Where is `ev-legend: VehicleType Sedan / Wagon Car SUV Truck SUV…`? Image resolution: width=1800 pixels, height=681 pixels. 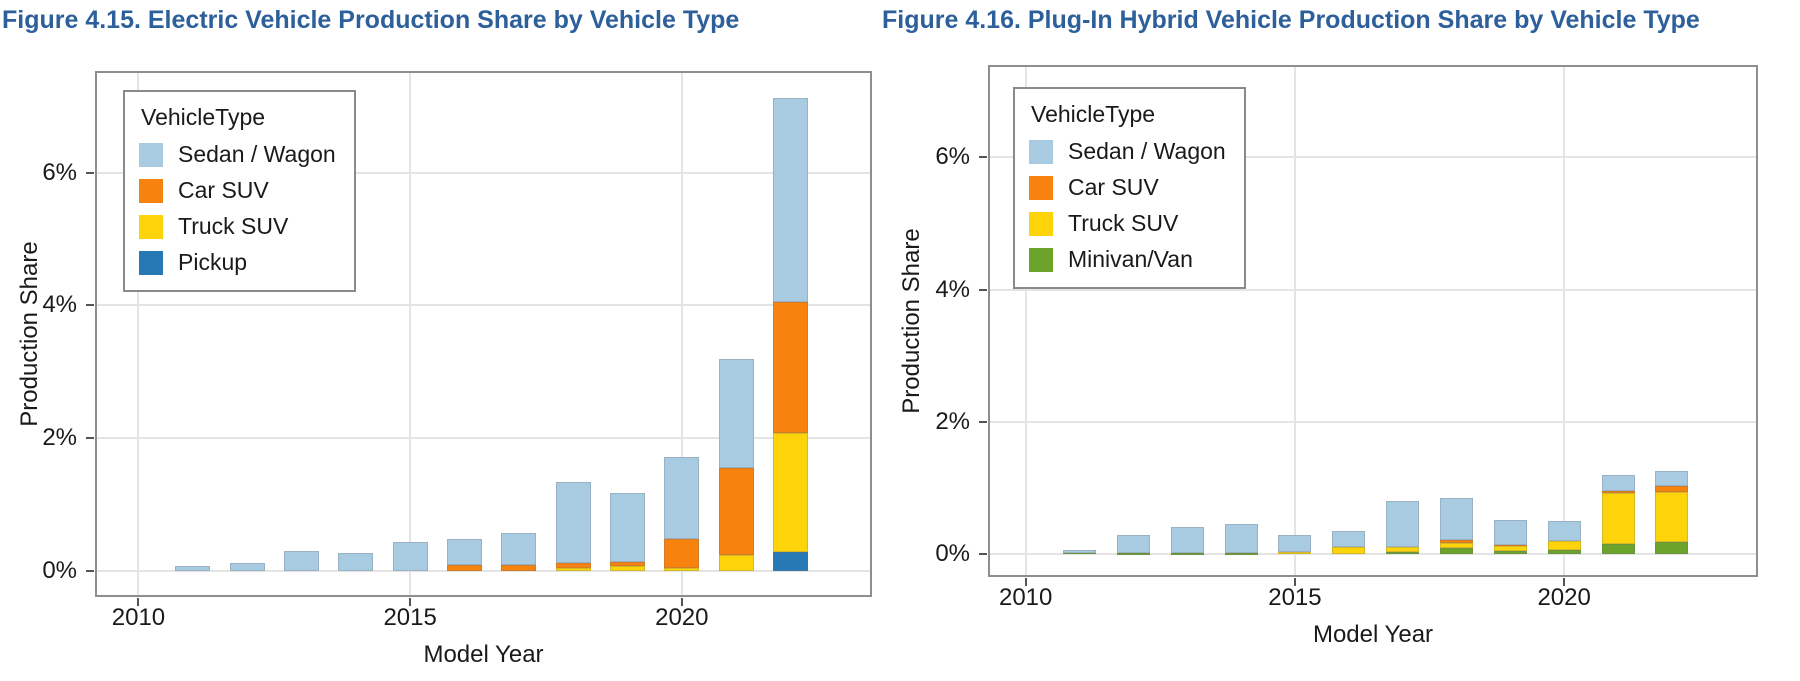 ev-legend: VehicleType Sedan / Wagon Car SUV Truck SUV… is located at coordinates (239, 191).